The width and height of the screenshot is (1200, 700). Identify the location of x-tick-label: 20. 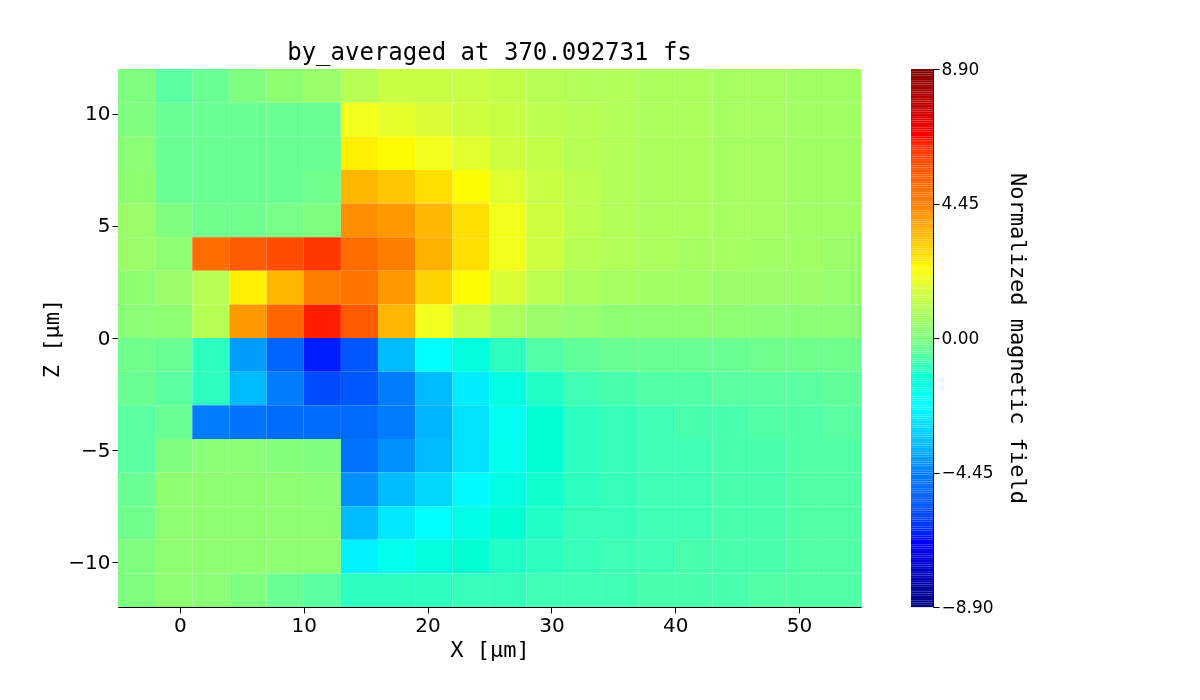
(428, 624).